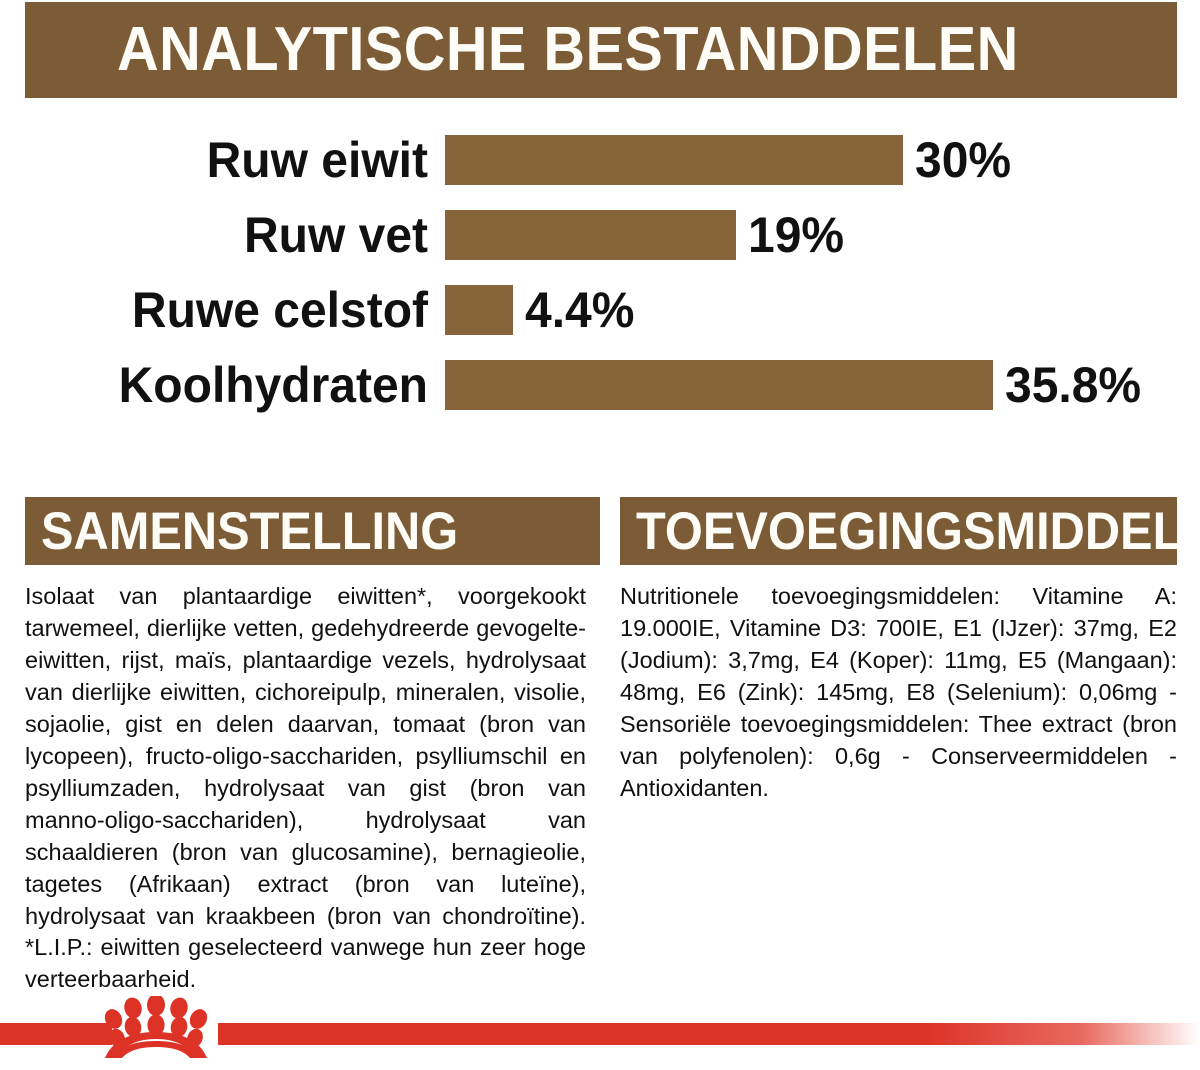 Image resolution: width=1200 pixels, height=1070 pixels. What do you see at coordinates (580, 309) in the screenshot?
I see `chart-value-label: 4.4%` at bounding box center [580, 309].